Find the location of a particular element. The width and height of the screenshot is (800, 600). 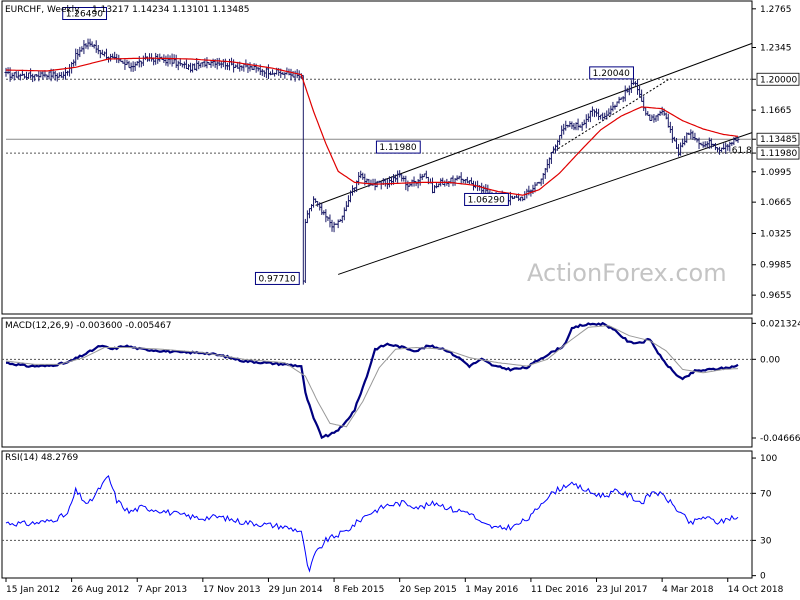

x-tick-label: 1 May 2016 is located at coordinates (491, 590).